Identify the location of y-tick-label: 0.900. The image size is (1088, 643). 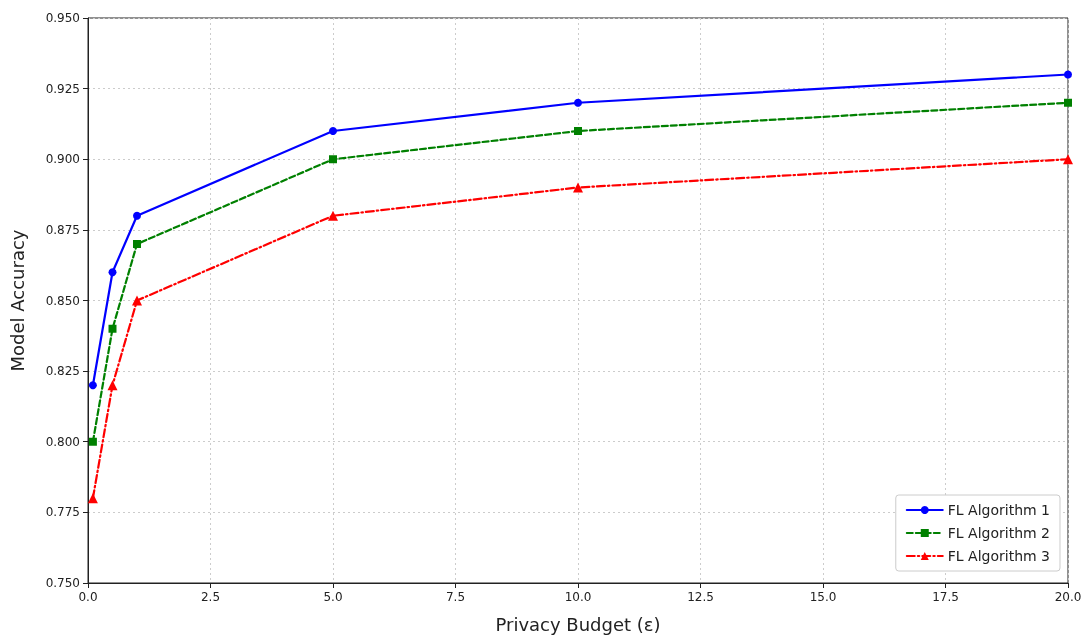
(62, 159).